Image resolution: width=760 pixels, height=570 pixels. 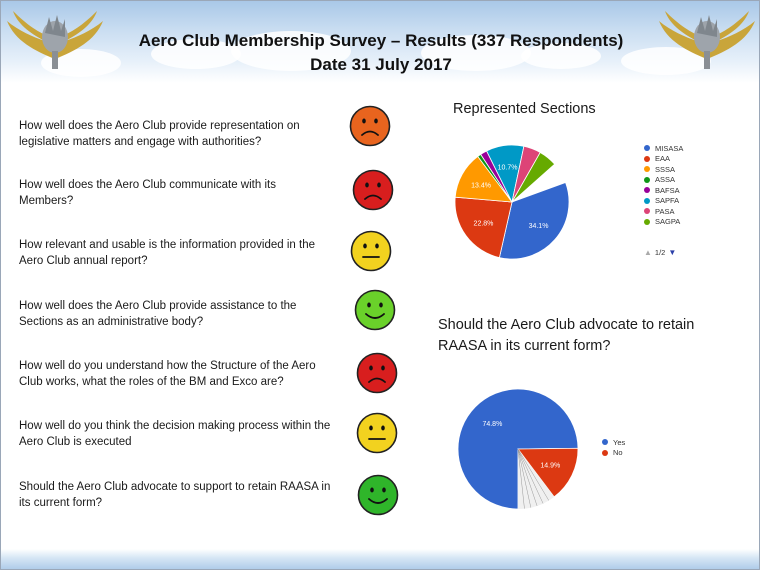 I want to click on sections-chart-title: Represented Sections, so click(x=524, y=109).